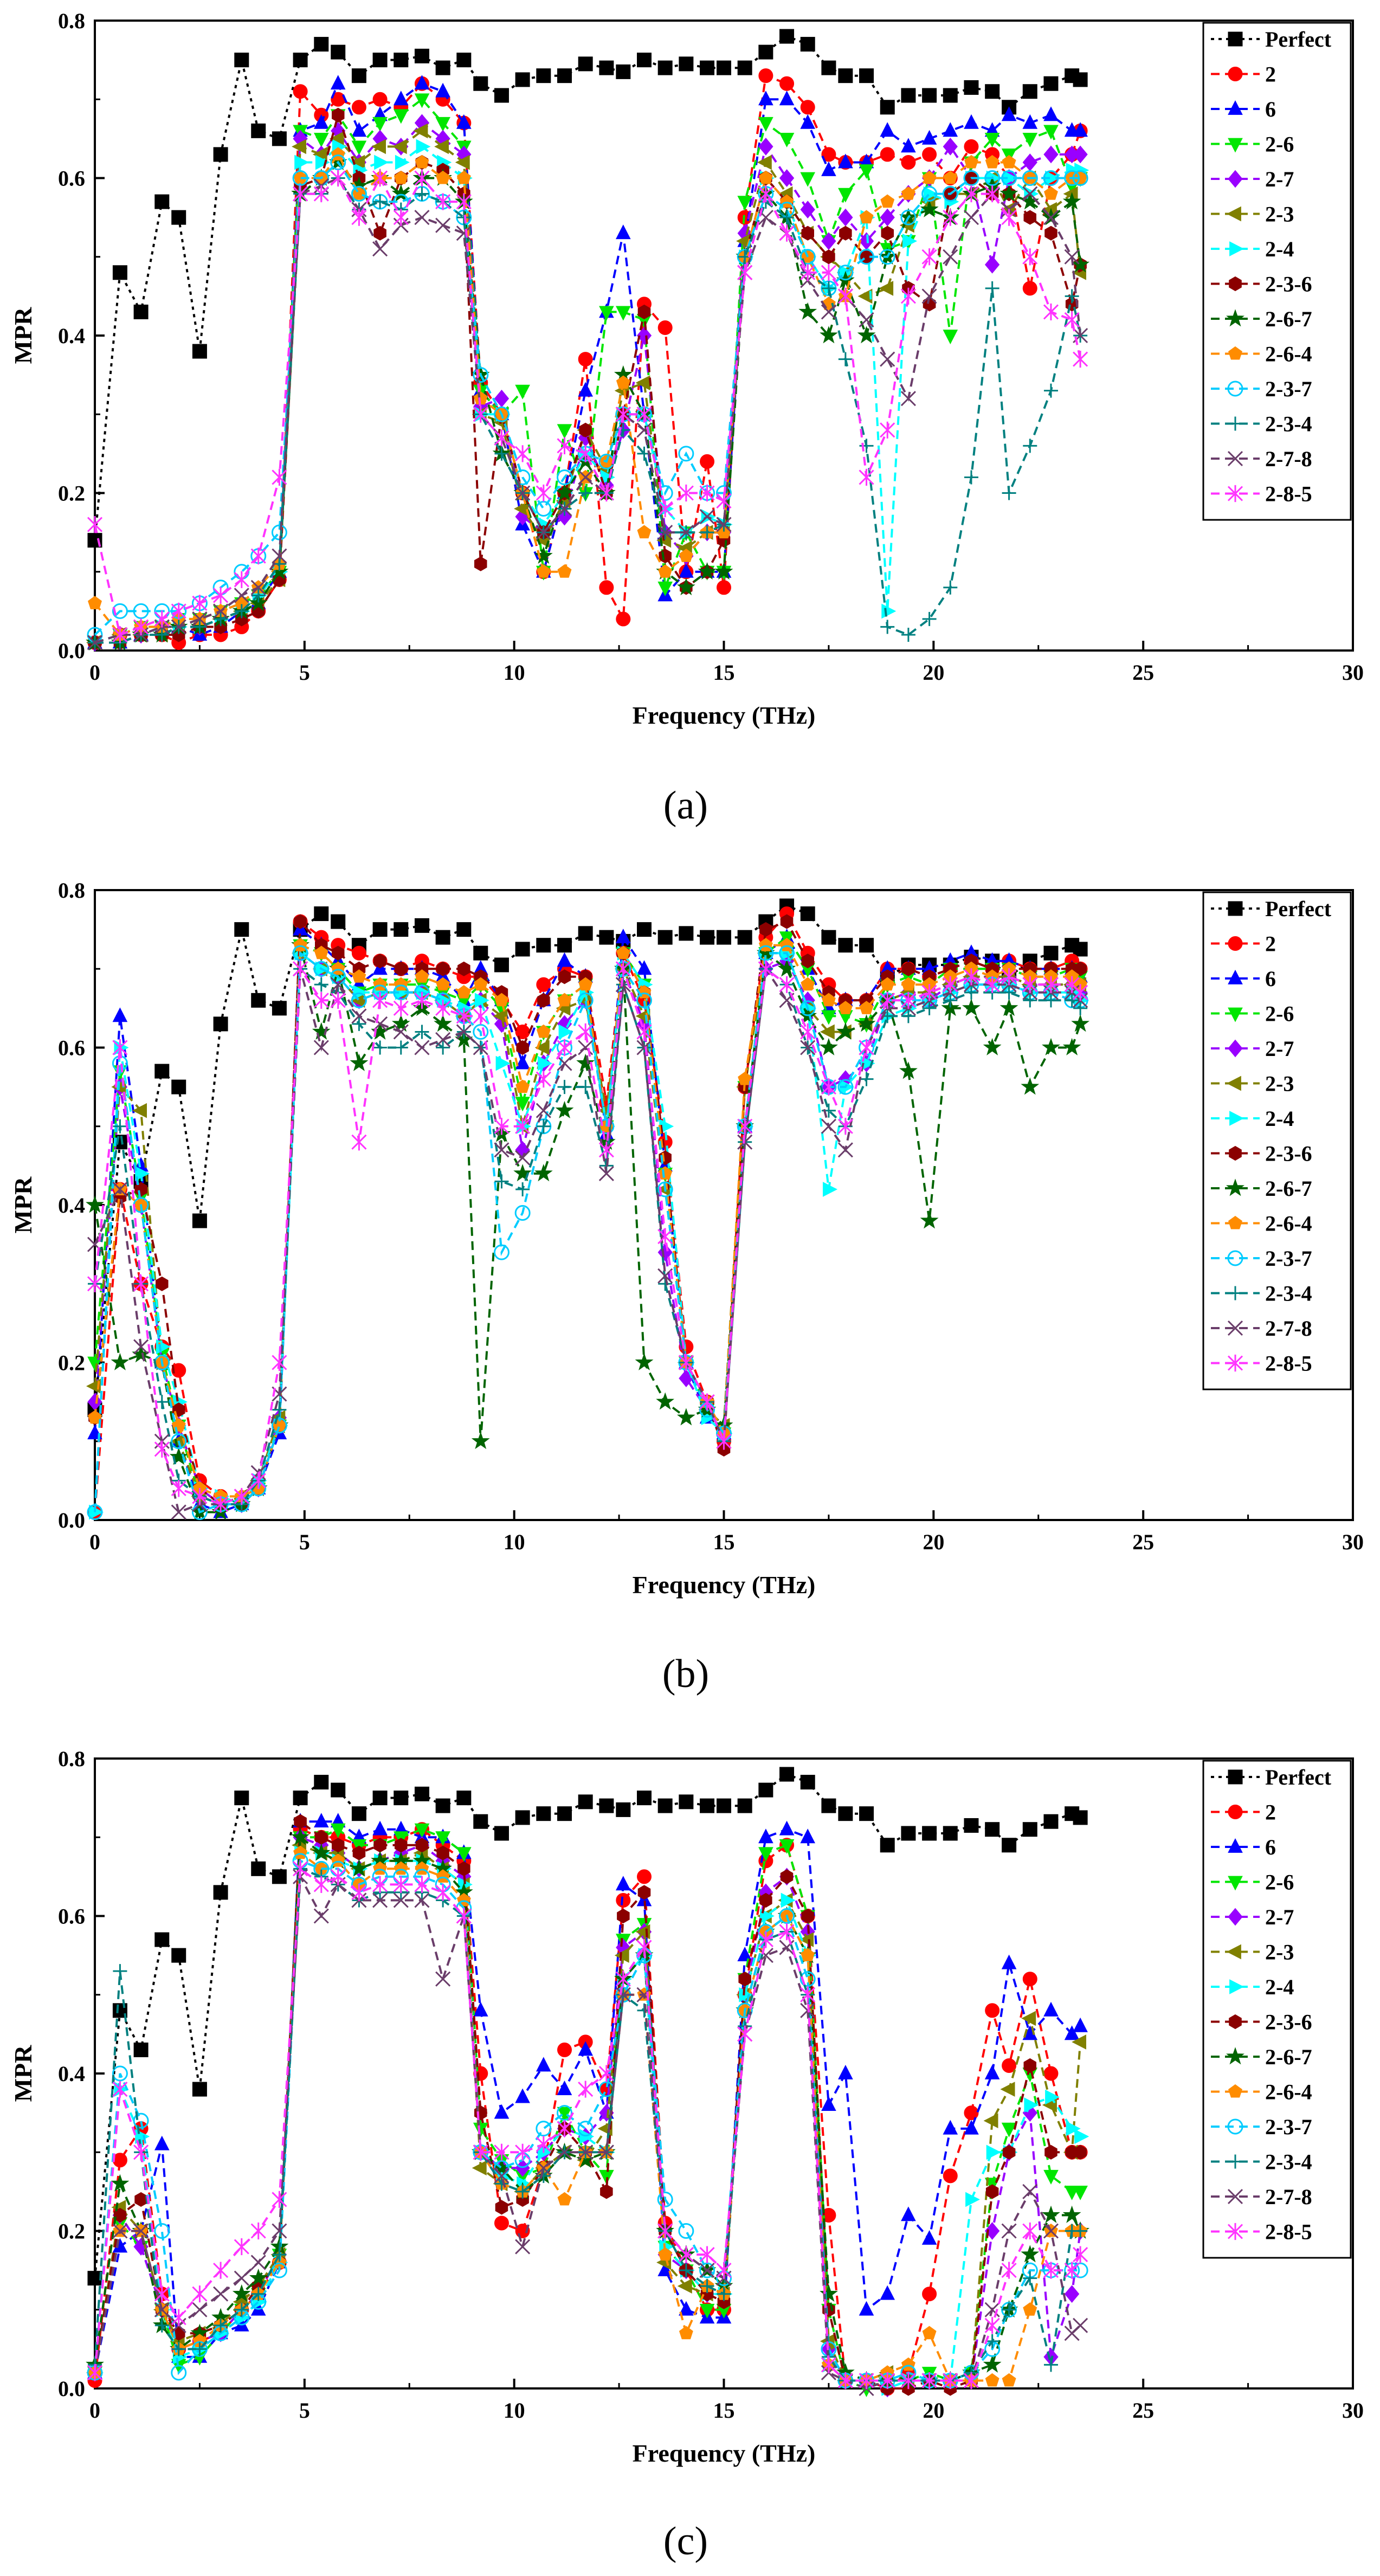  Describe the element at coordinates (724, 1585) in the screenshot. I see `x-axis-label: Frequency (THz)` at that location.